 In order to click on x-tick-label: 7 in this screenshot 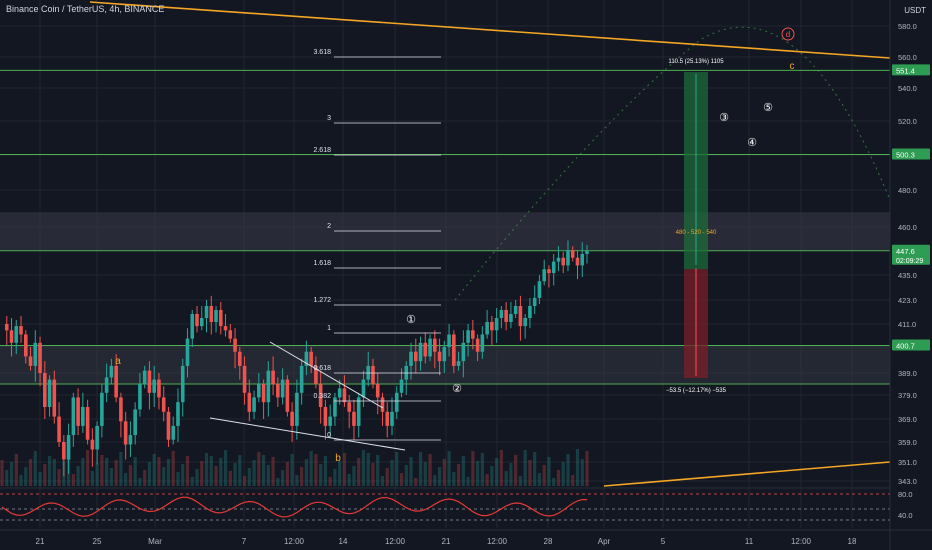, I will do `click(244, 541)`.